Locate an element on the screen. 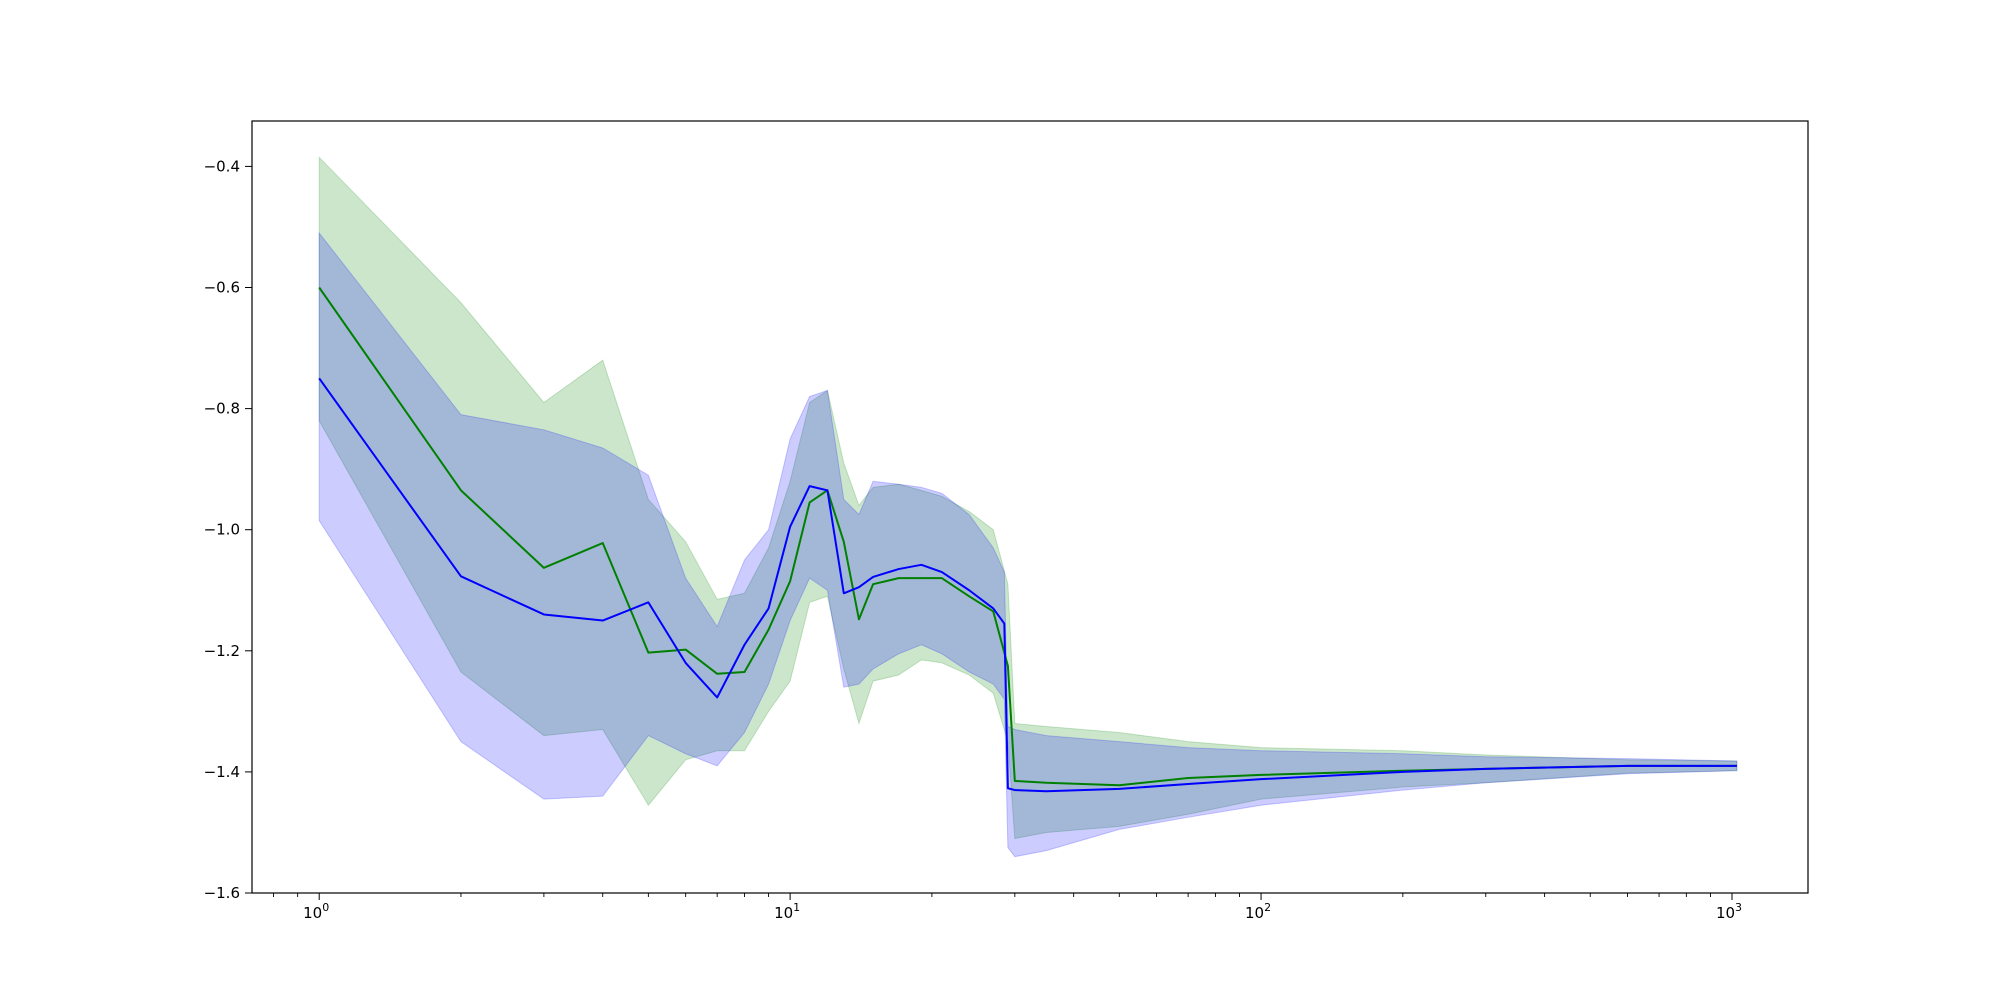 Image resolution: width=2000 pixels, height=1005 pixels. x-tick-label: 10¹ is located at coordinates (787, 911).